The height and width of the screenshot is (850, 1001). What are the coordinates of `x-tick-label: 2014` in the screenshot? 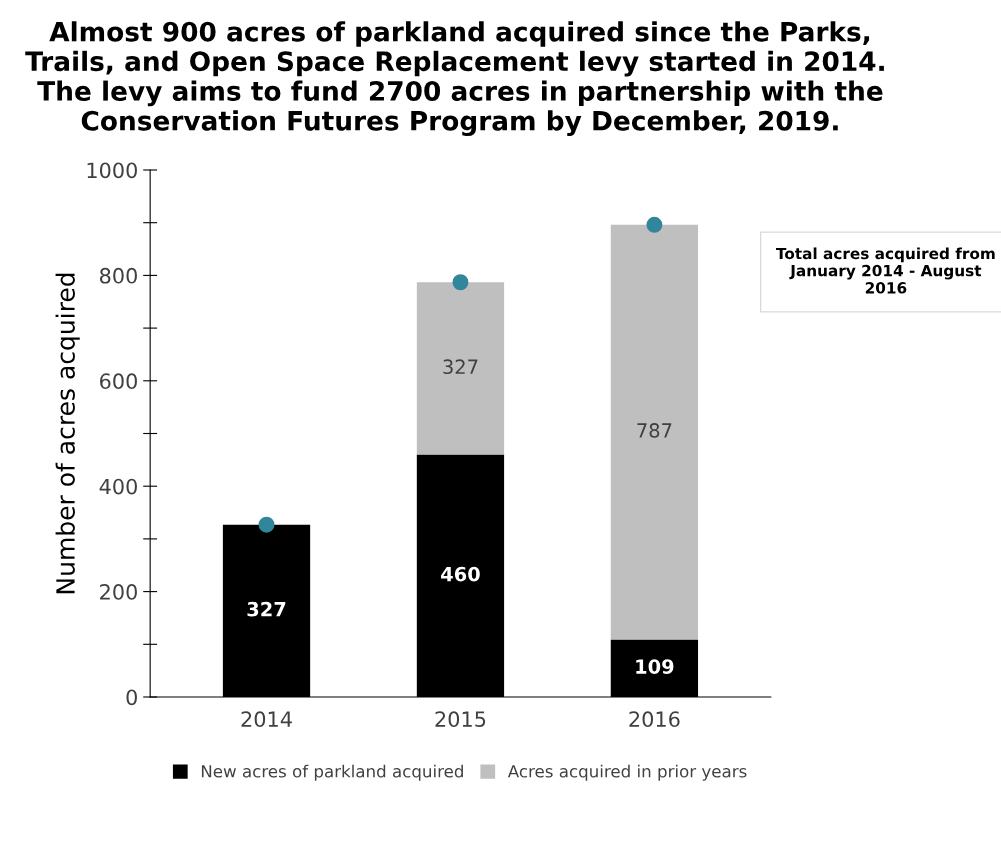 It's located at (266, 719).